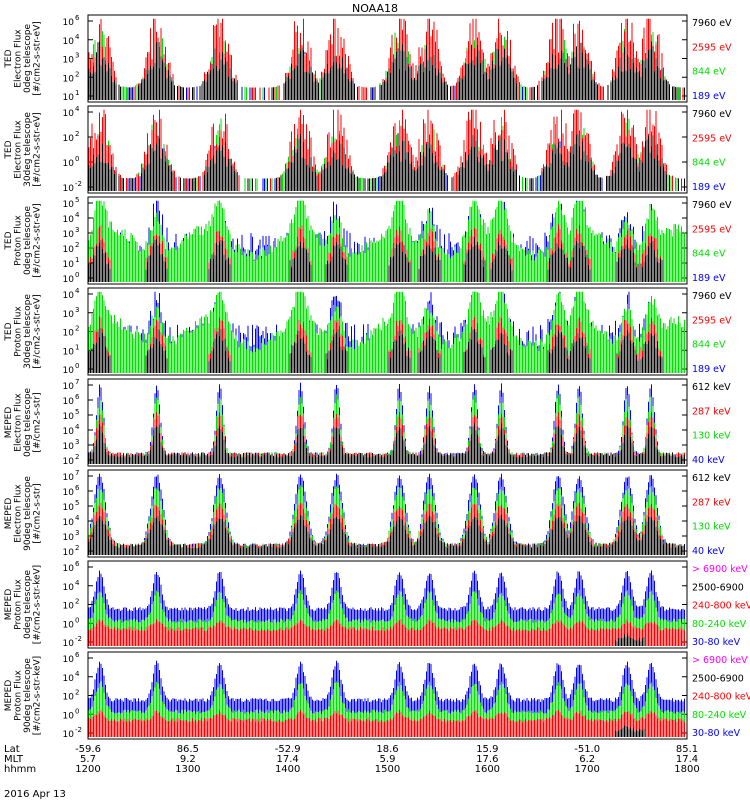 This screenshot has height=800, width=750. Describe the element at coordinates (712, 47) in the screenshot. I see `legend-entry: 2595 eV` at that location.